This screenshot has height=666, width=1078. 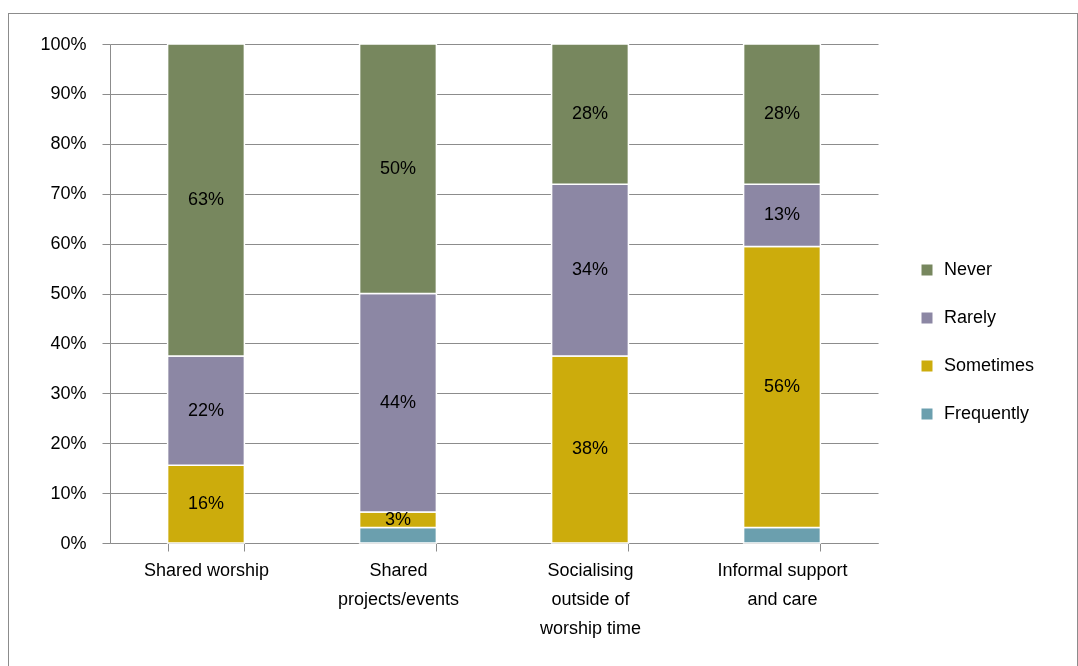 What do you see at coordinates (398, 167) in the screenshot?
I see `data-label: 50%` at bounding box center [398, 167].